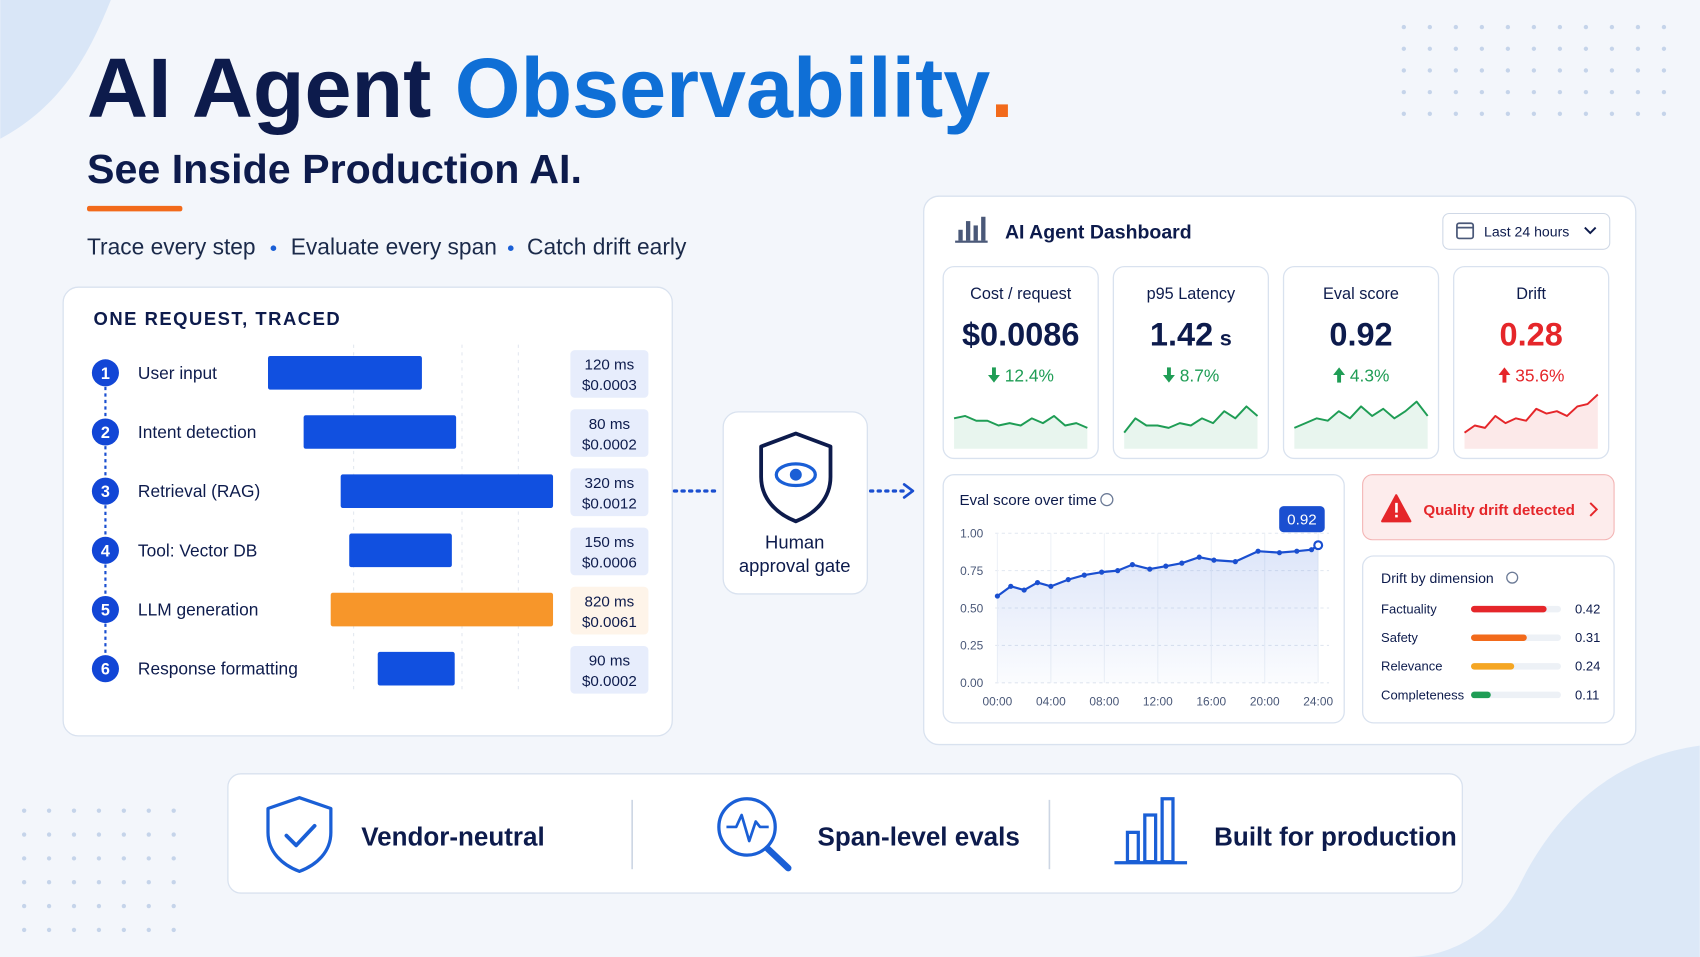  What do you see at coordinates (1531, 294) in the screenshot?
I see `metric-label: Drift` at bounding box center [1531, 294].